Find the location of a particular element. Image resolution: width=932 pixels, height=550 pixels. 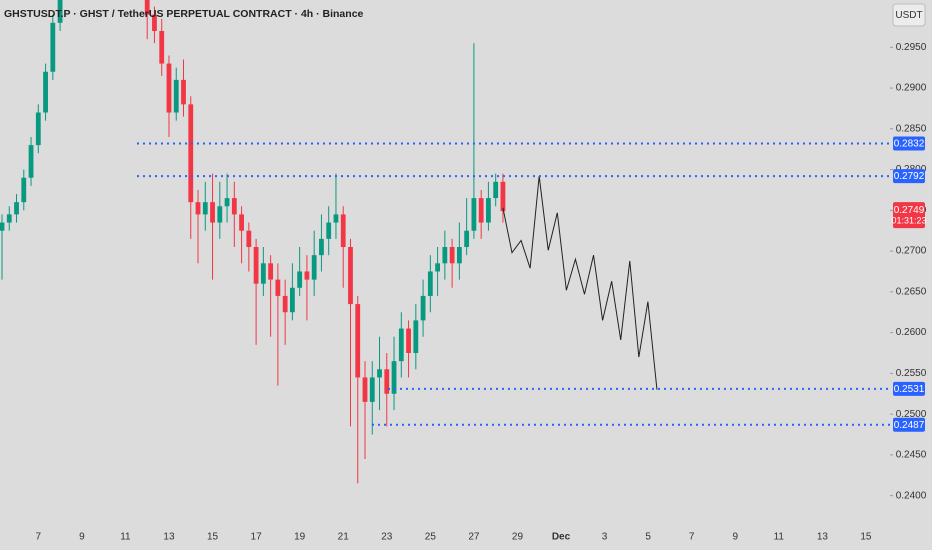

level-label: 0.2531 is located at coordinates (909, 389).